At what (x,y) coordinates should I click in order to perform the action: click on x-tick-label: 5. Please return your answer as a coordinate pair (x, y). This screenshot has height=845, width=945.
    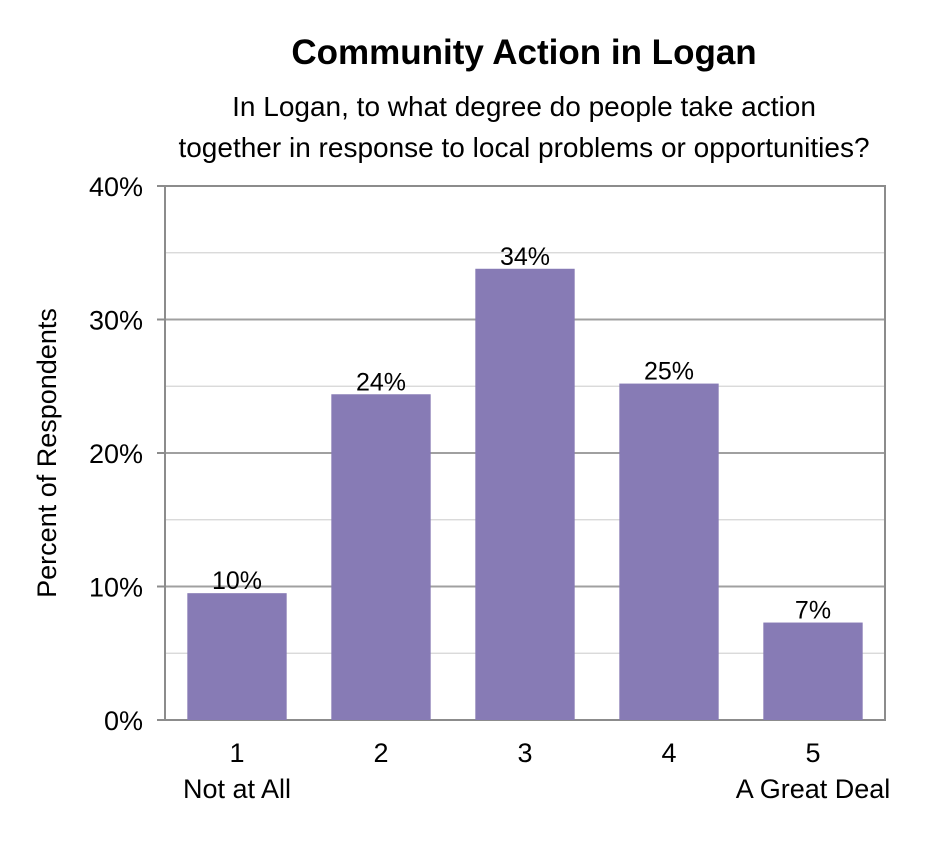
    Looking at the image, I should click on (812, 753).